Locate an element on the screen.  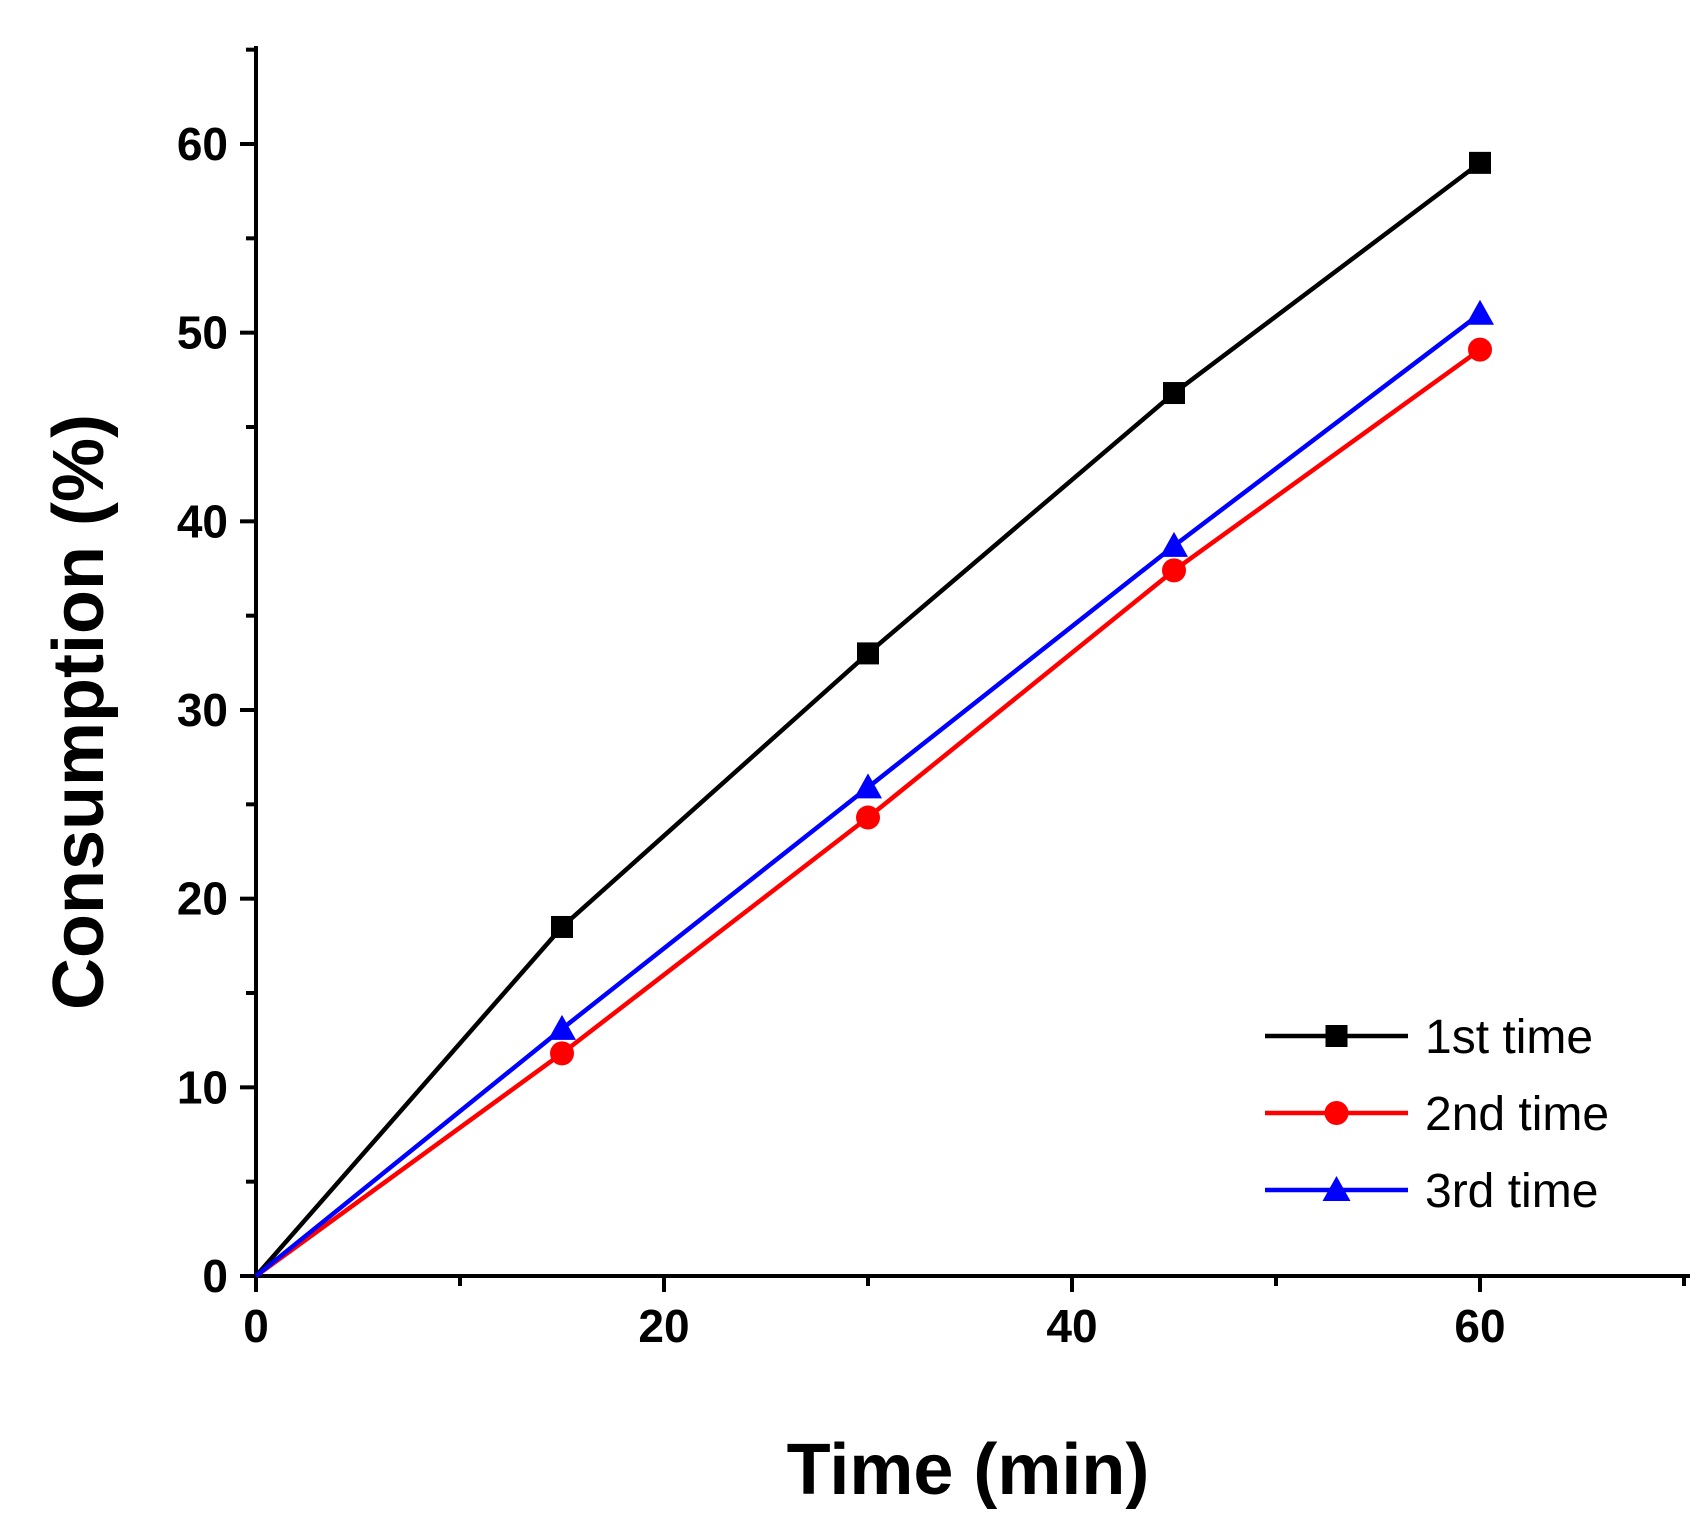
y-tick-label: 40 is located at coordinates (202, 521).